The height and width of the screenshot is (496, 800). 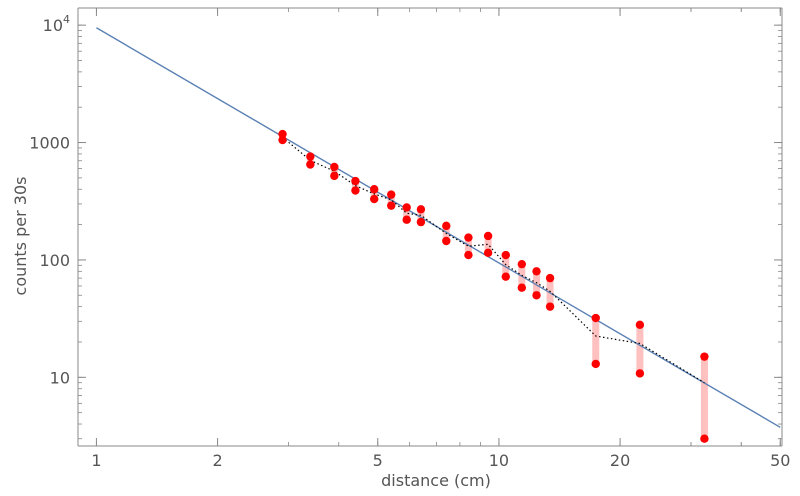 What do you see at coordinates (499, 460) in the screenshot?
I see `x-tick-label: 10` at bounding box center [499, 460].